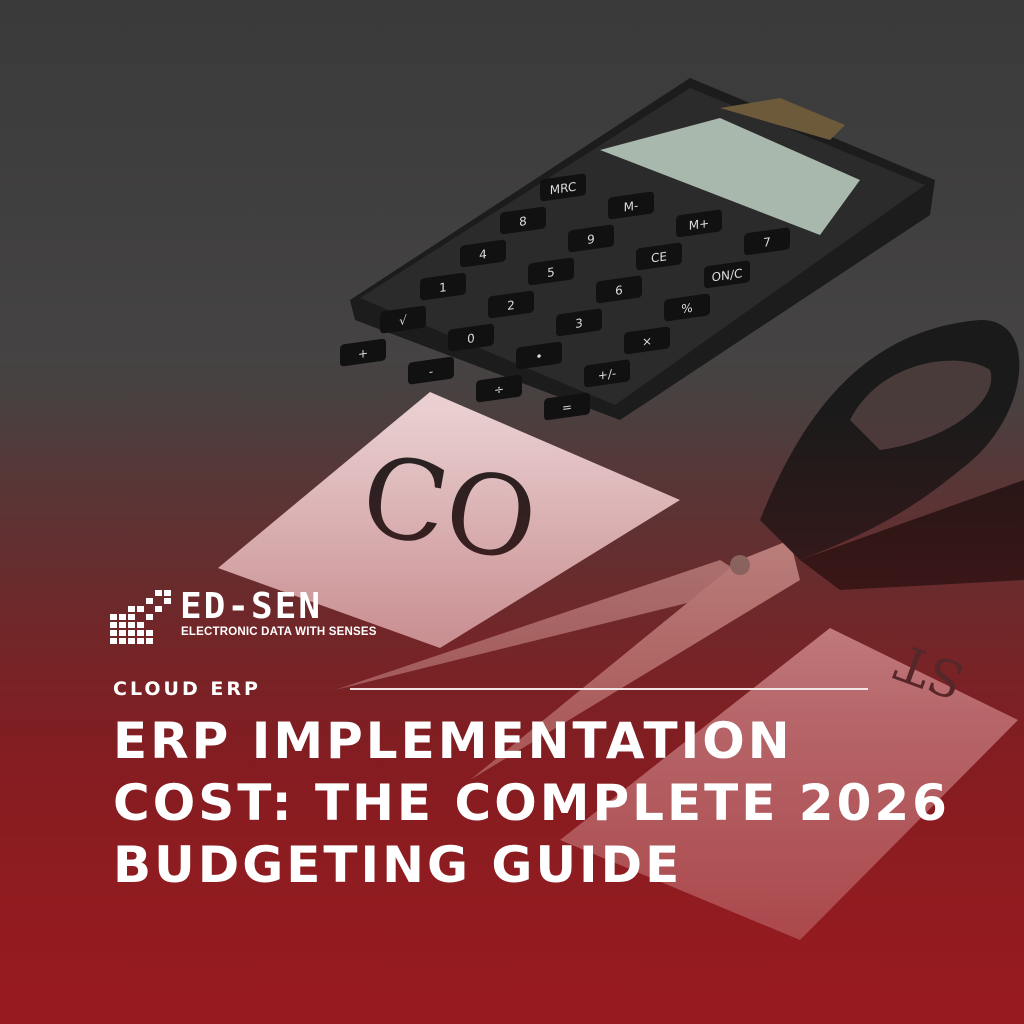 The height and width of the screenshot is (1024, 1024). I want to click on divider-line, so click(609, 689).